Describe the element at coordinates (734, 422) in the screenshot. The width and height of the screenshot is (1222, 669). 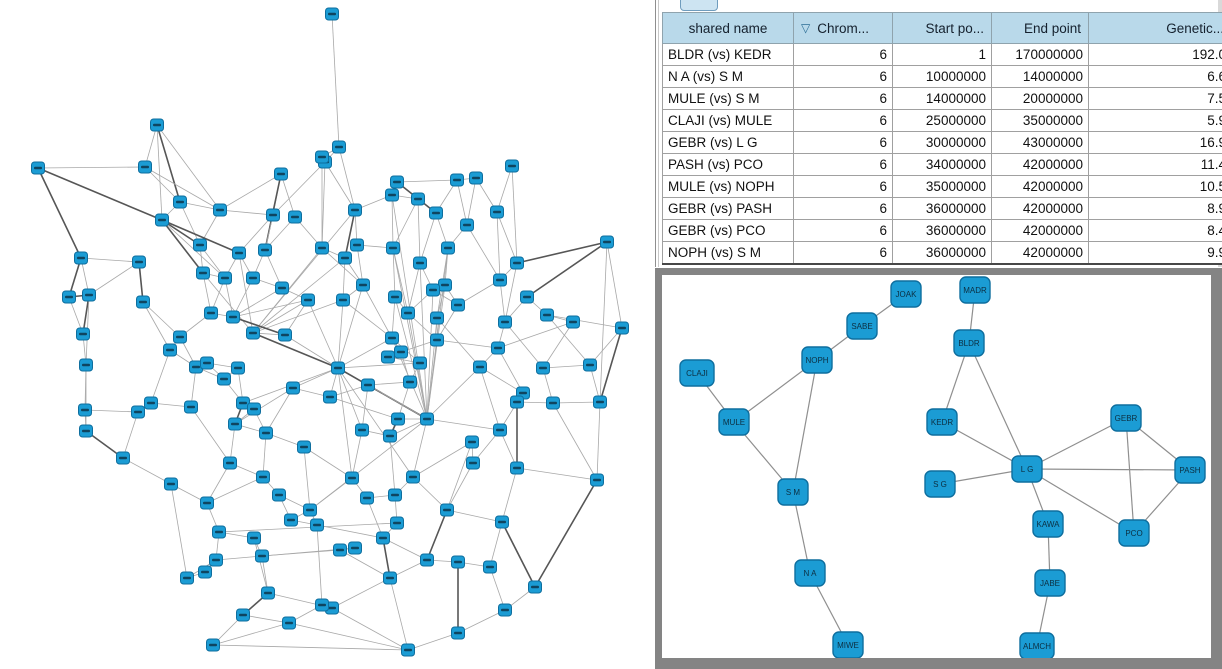
I see `node-MULE: MULE` at that location.